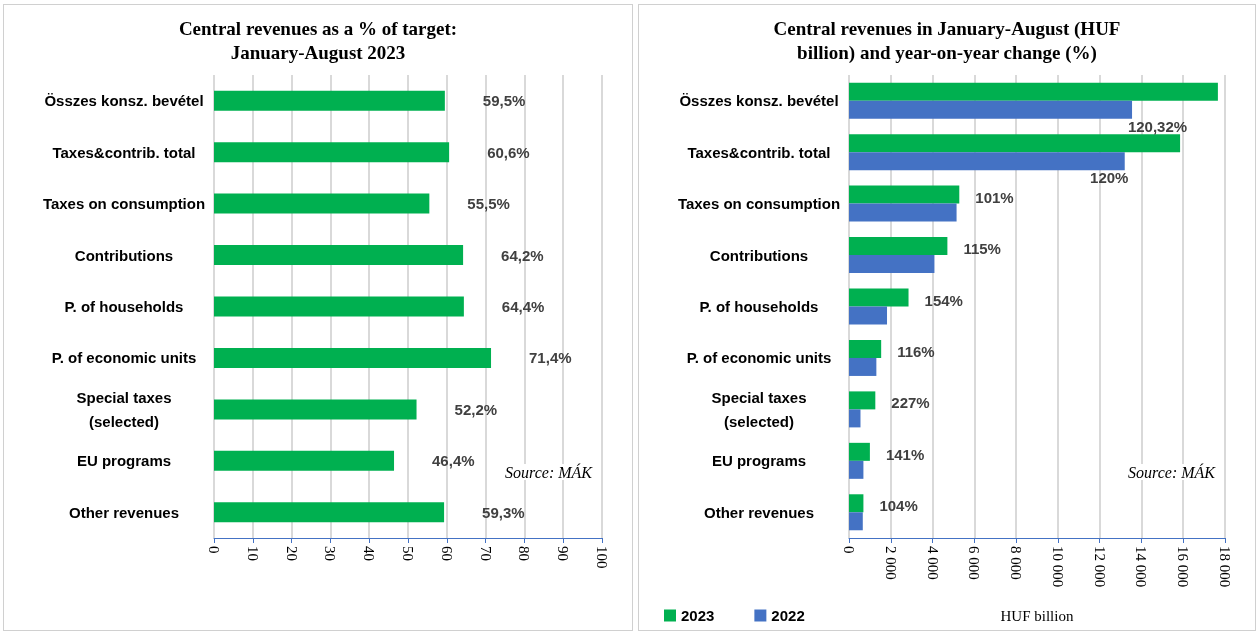 The width and height of the screenshot is (1258, 635). I want to click on annotation: 141%, so click(905, 454).